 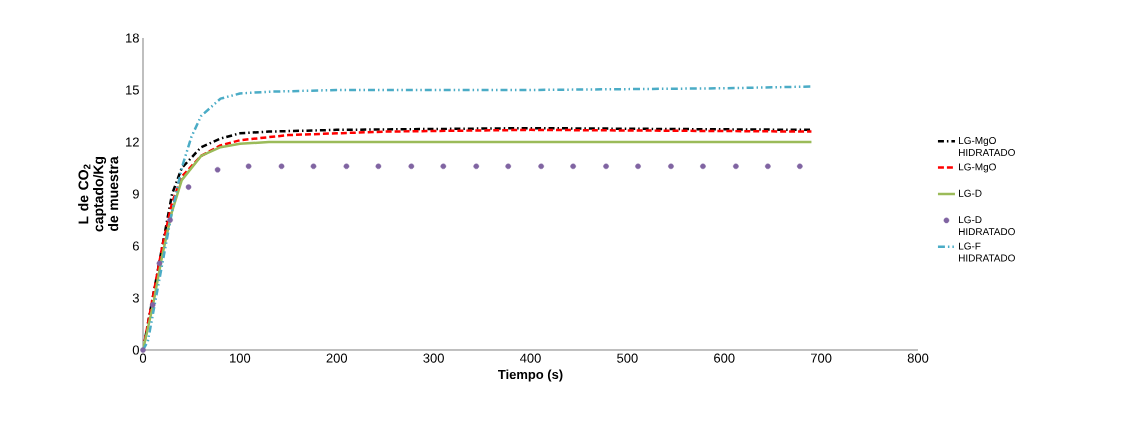 I want to click on x-tick-label: 100, so click(x=240, y=358).